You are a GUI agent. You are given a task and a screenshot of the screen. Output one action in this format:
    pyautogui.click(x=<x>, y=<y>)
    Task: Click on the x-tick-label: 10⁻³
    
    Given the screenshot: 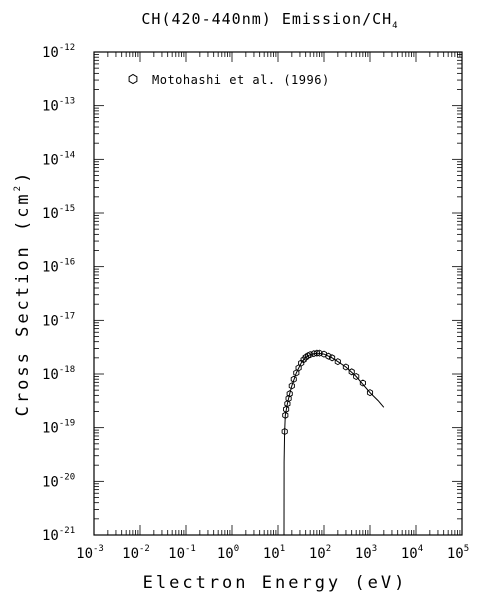 What is the action you would take?
    pyautogui.click(x=90, y=553)
    